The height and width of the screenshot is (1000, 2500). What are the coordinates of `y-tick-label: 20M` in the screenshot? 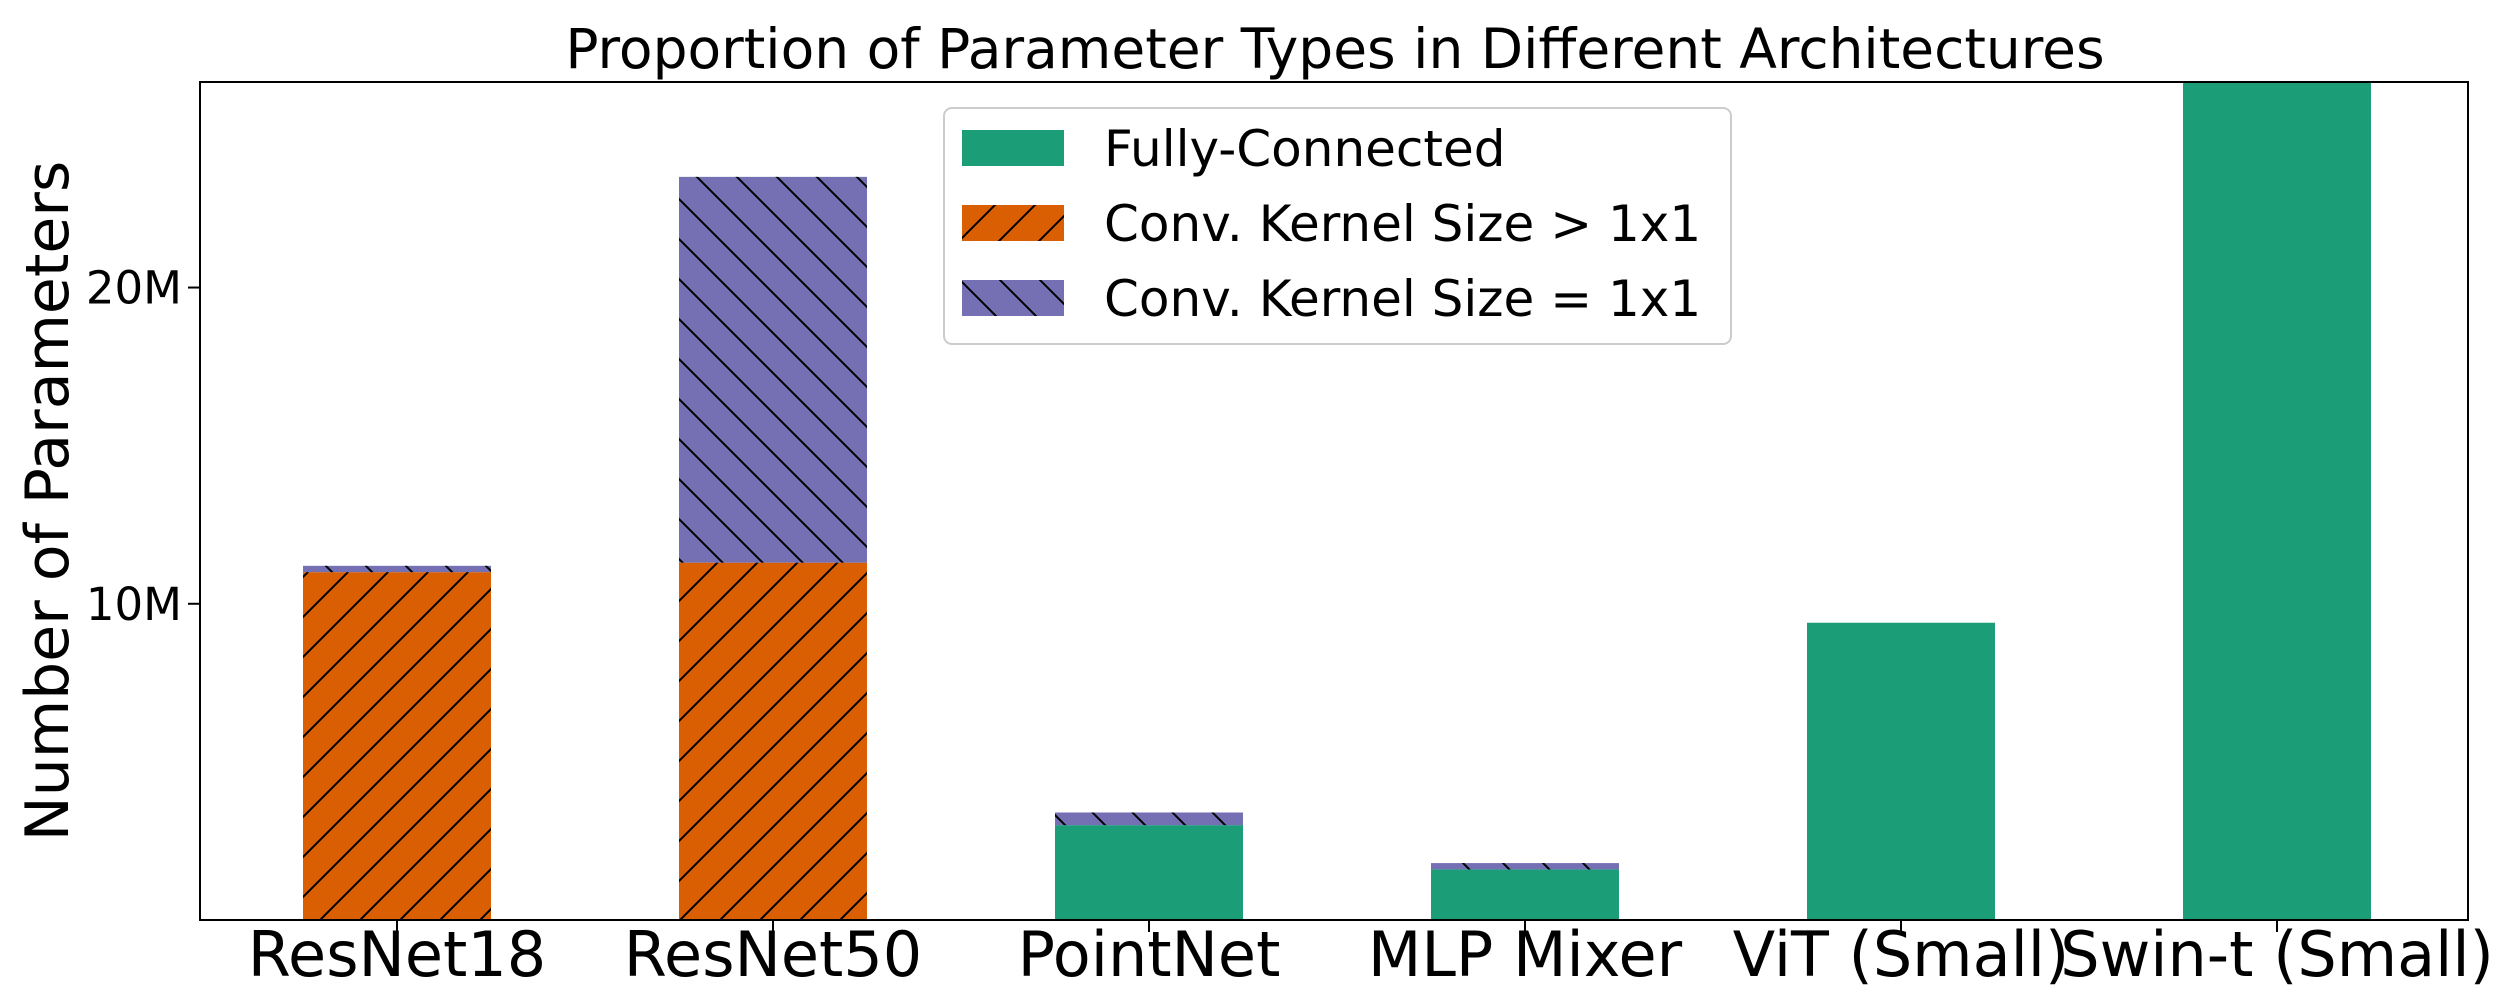 It's located at (134, 288).